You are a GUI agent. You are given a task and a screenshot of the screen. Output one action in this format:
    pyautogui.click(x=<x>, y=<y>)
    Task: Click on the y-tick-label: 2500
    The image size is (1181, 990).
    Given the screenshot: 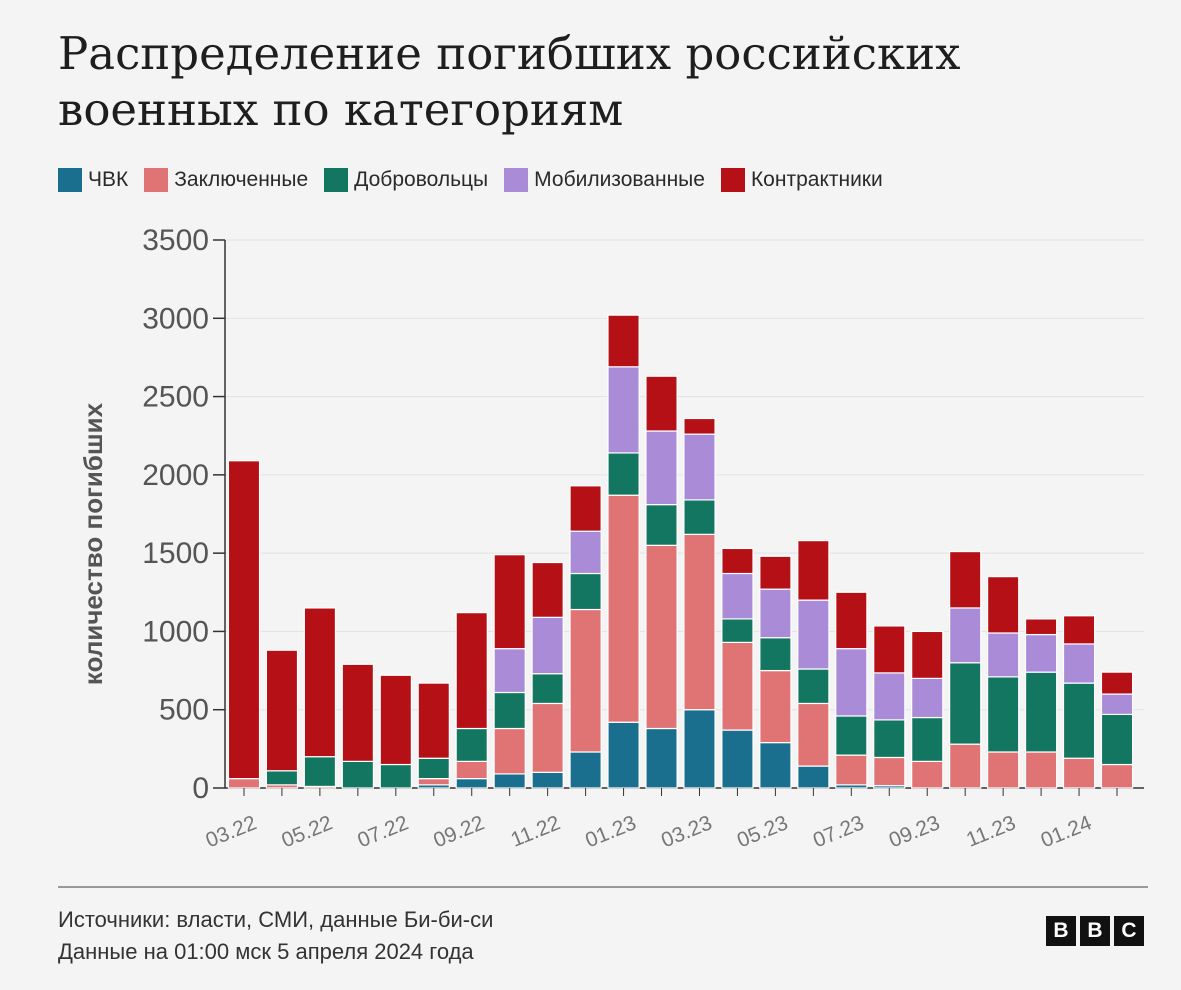 What is the action you would take?
    pyautogui.click(x=175, y=397)
    